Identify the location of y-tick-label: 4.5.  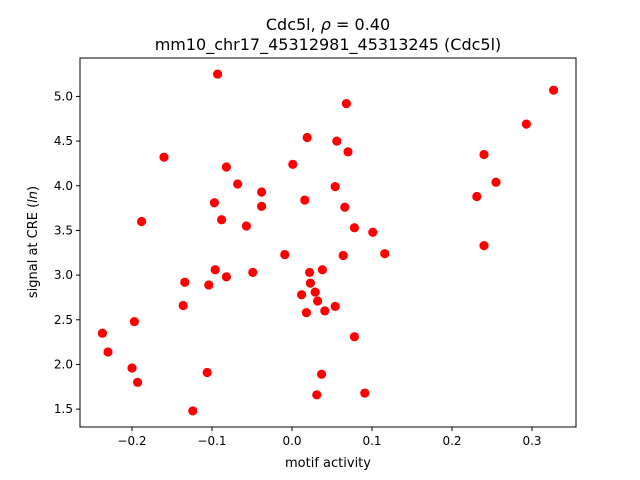
(63, 141).